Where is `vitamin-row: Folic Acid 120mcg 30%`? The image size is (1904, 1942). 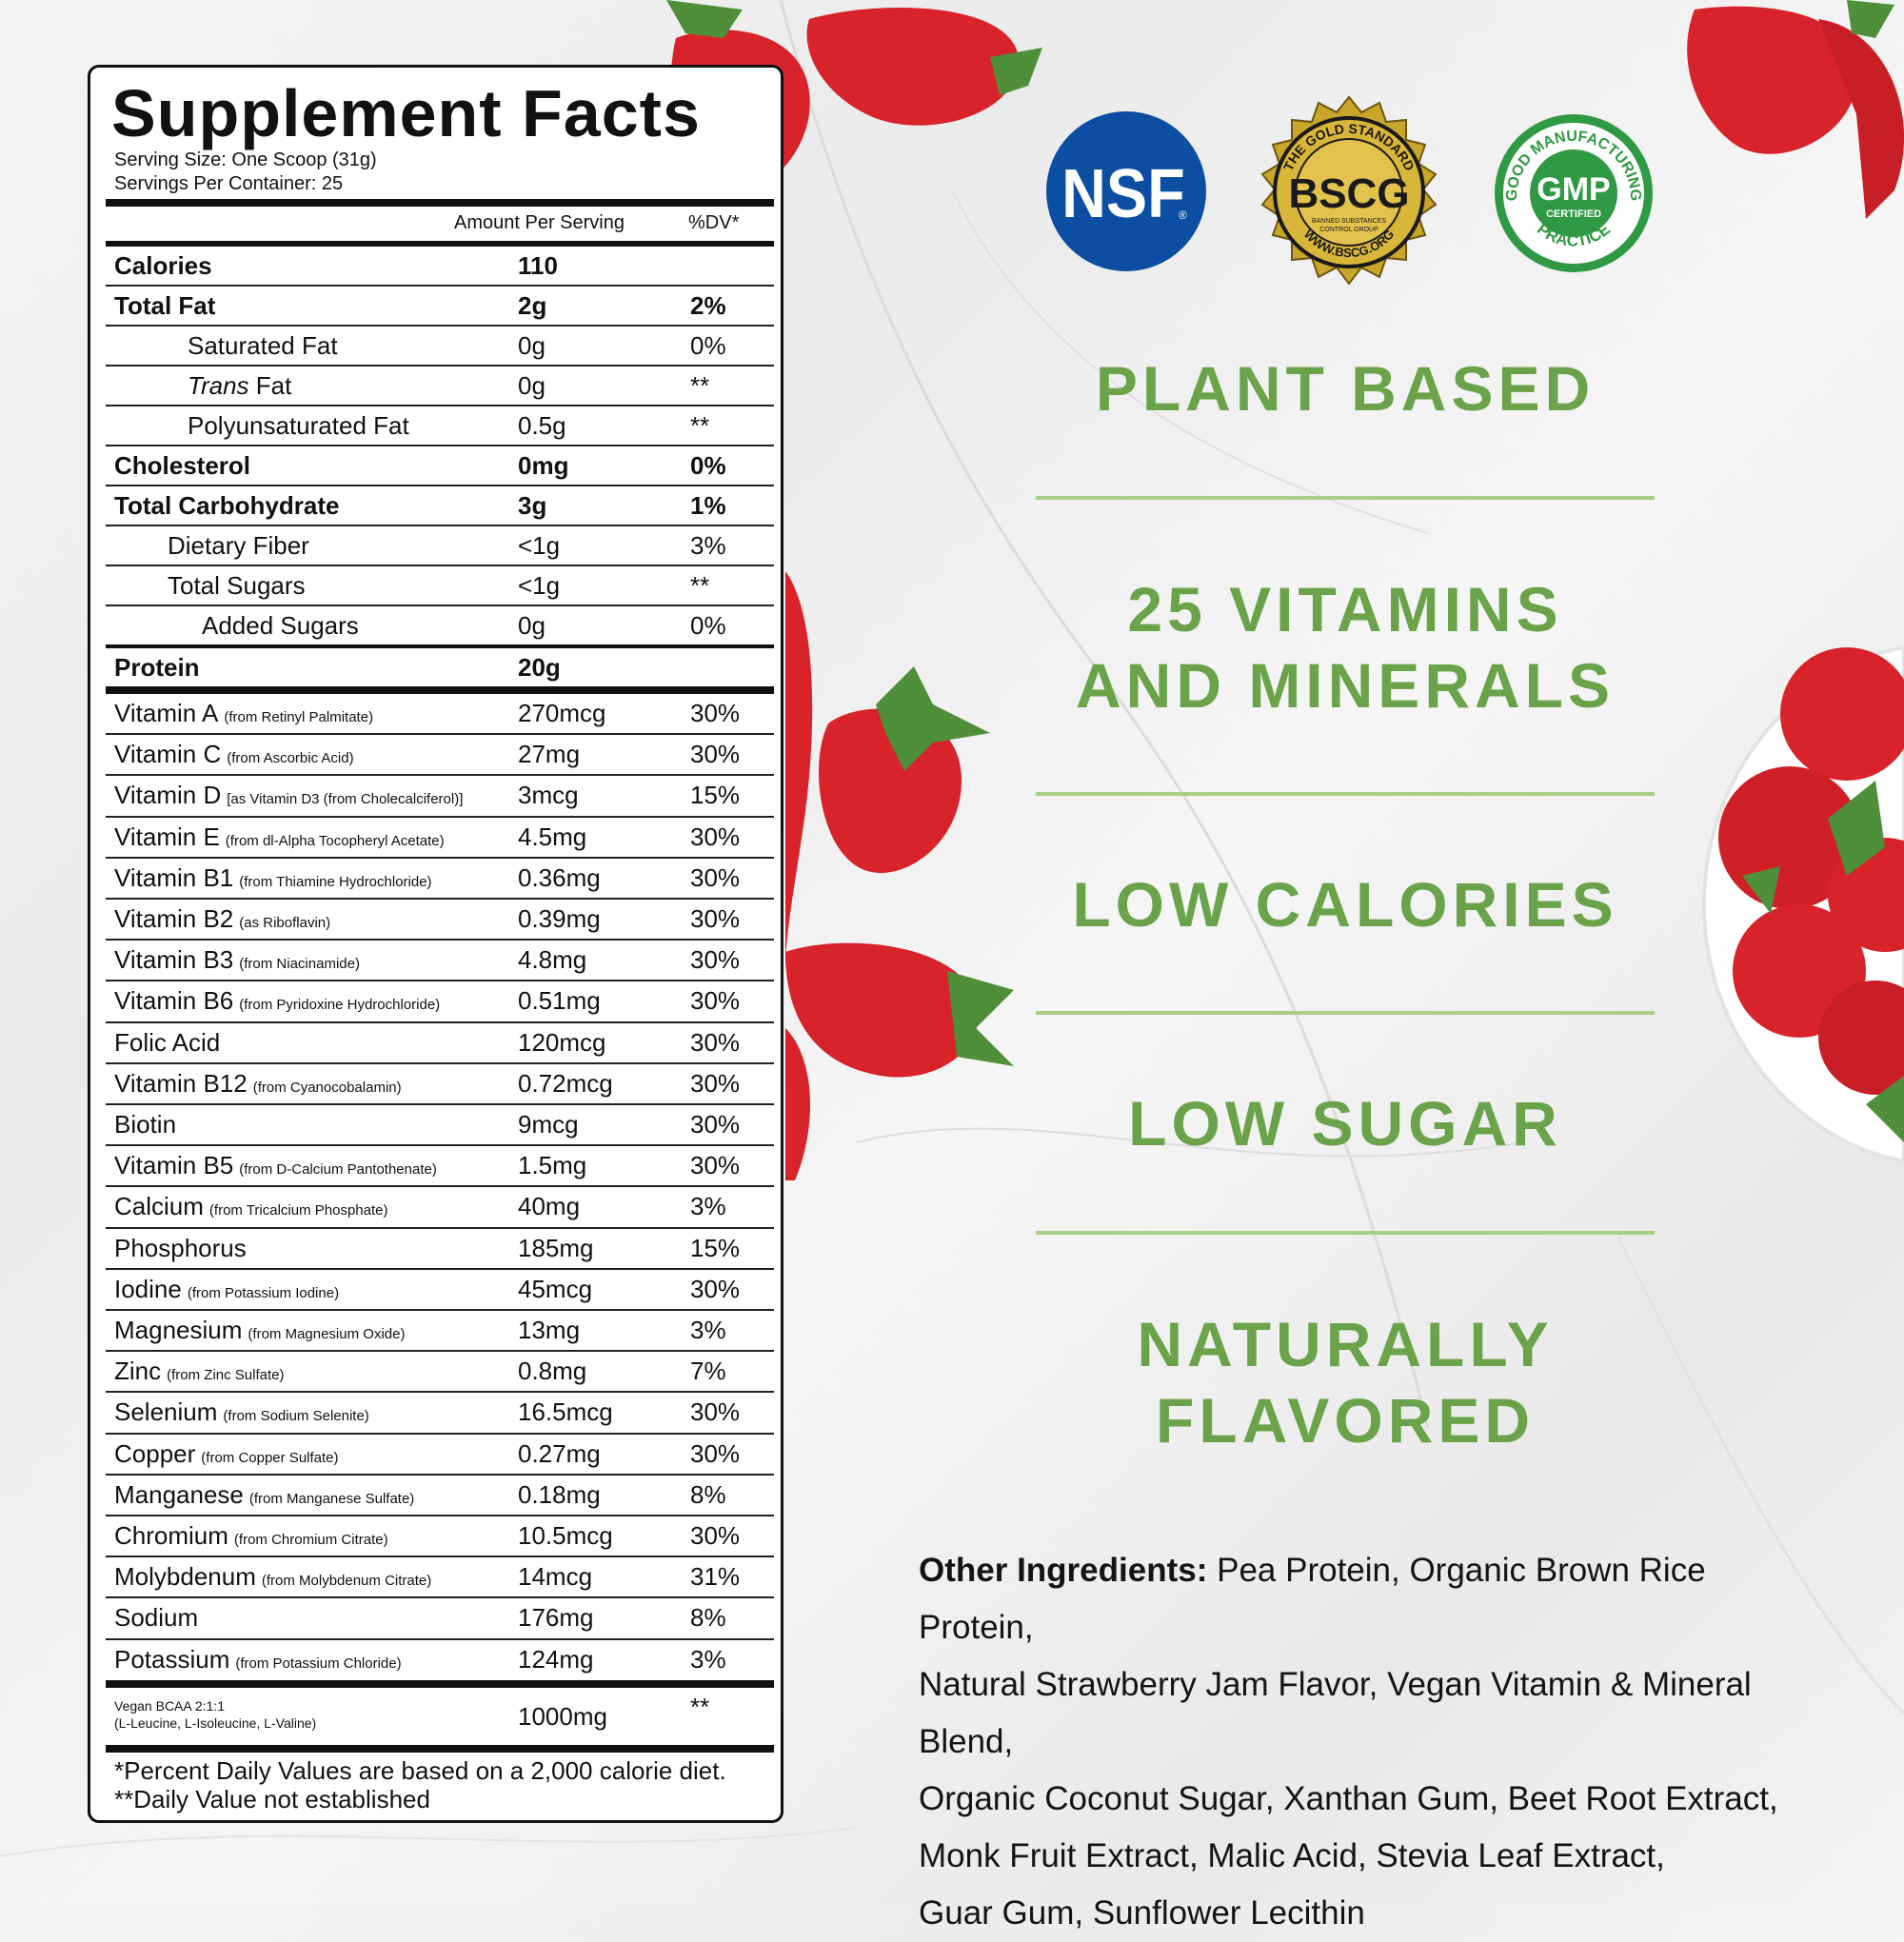
vitamin-row: Folic Acid 120mcg 30% is located at coordinates (440, 1043).